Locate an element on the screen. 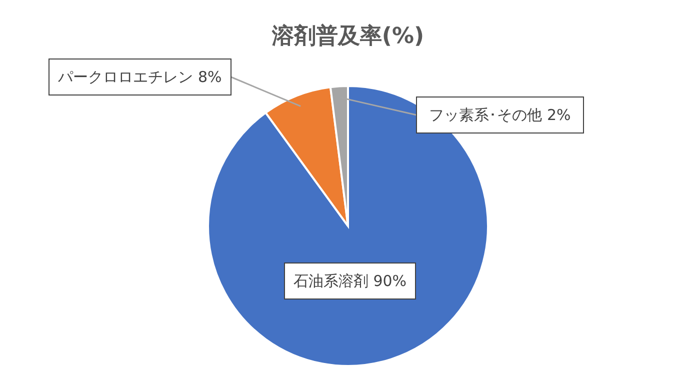 The height and width of the screenshot is (385, 696). slice-label: 石油系溶剤 90% is located at coordinates (350, 281).